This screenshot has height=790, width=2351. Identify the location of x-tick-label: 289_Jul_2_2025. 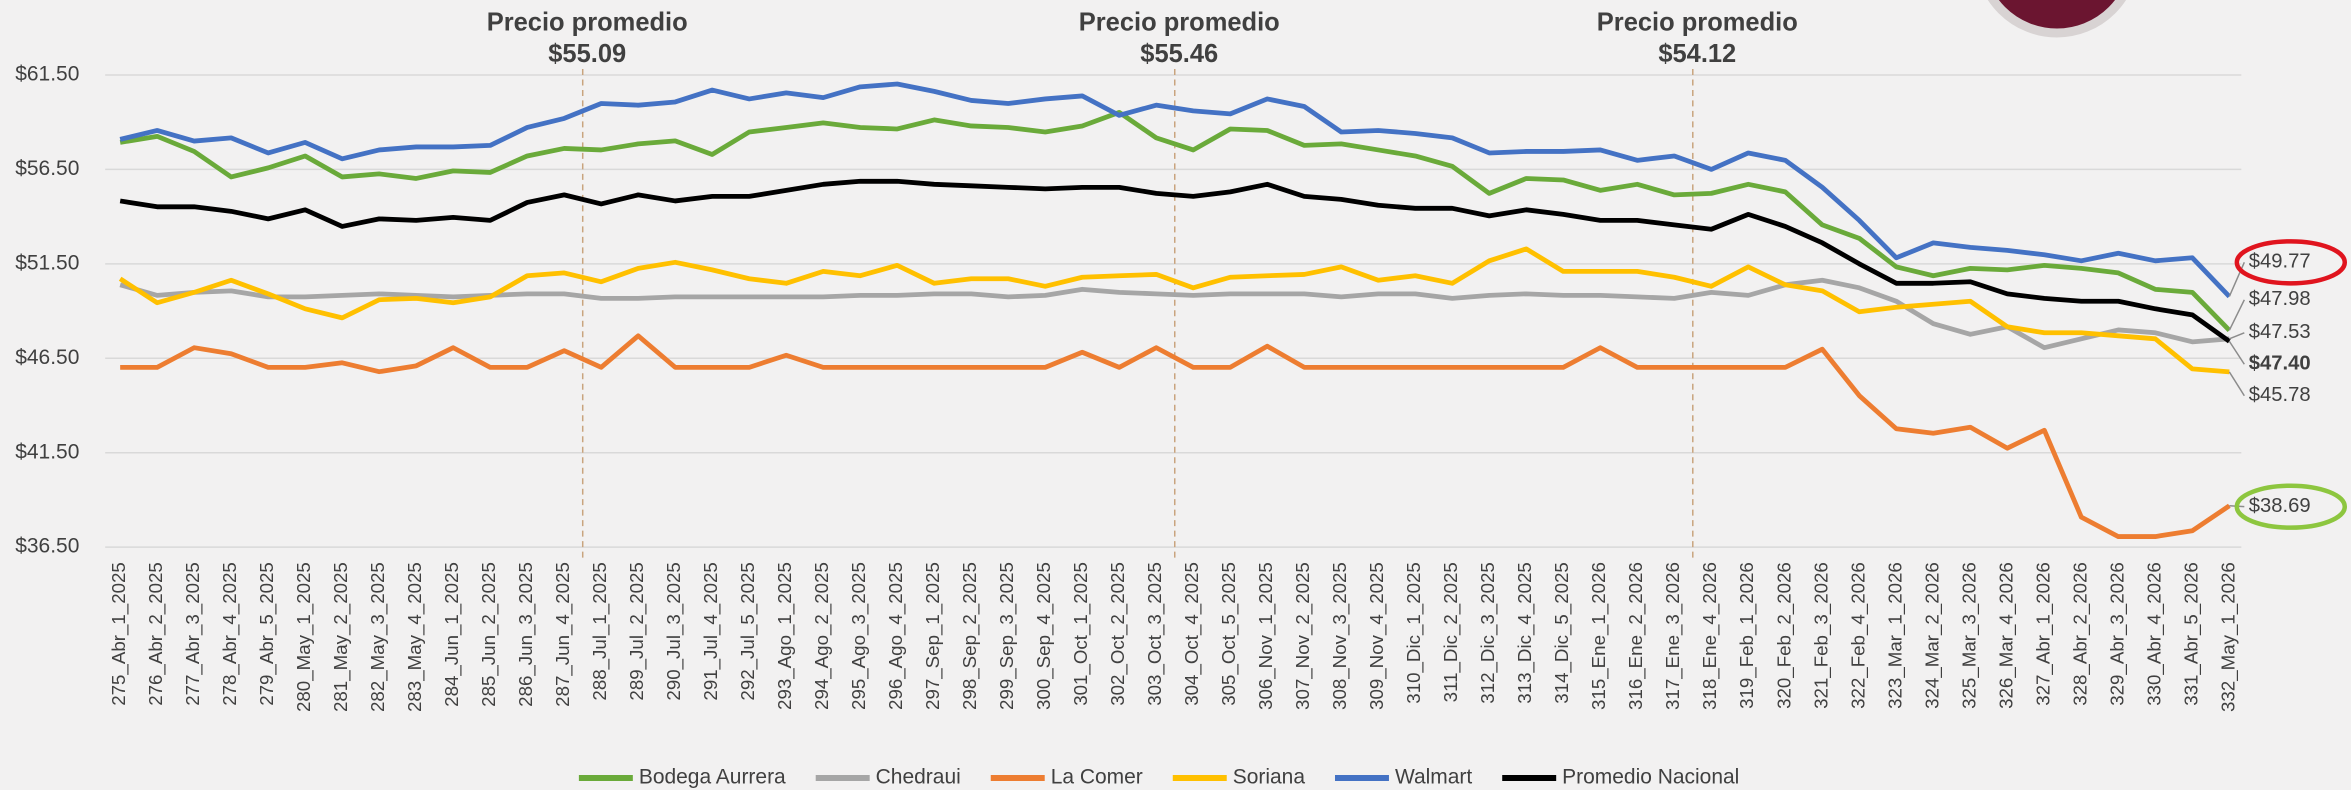
(637, 631).